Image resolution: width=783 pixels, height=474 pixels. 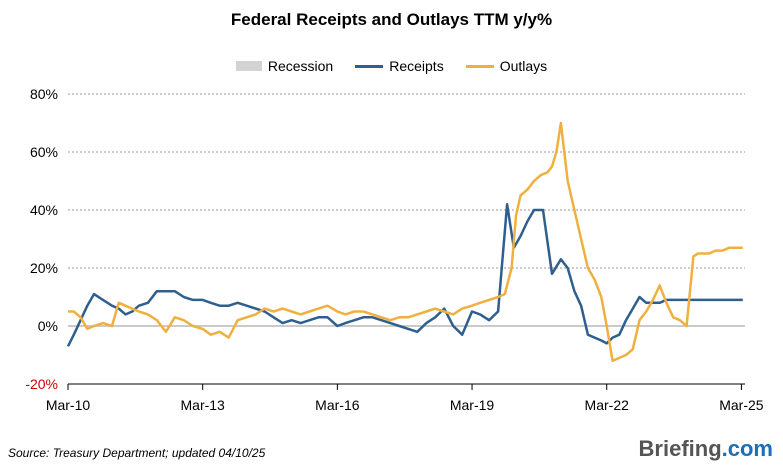 What do you see at coordinates (68, 405) in the screenshot?
I see `x-tick-label: Mar-10` at bounding box center [68, 405].